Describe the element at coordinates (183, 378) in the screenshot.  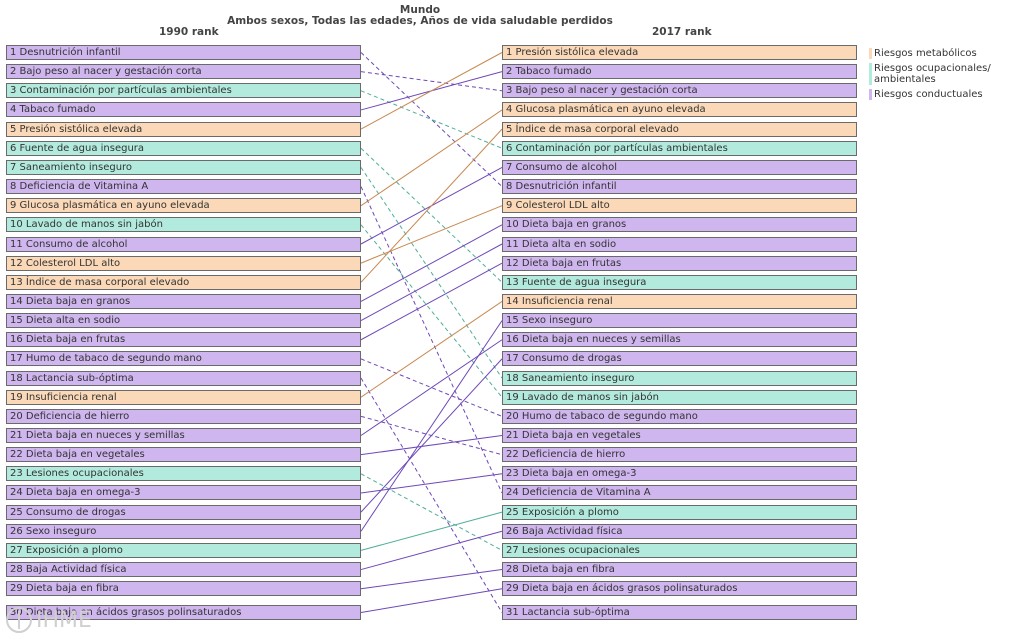
I see `left-rank-item: 18 Lactancia sub-óptima` at that location.